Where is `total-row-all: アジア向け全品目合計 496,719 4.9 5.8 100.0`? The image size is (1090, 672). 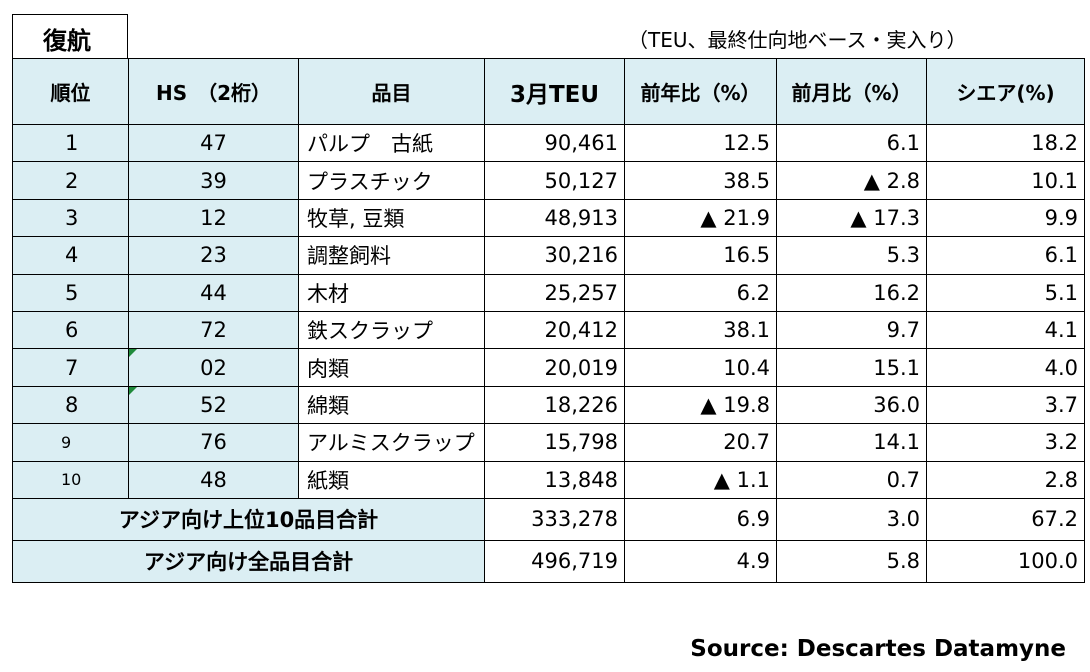 total-row-all: アジア向け全品目合計 496,719 4.9 5.8 100.0 is located at coordinates (548, 561).